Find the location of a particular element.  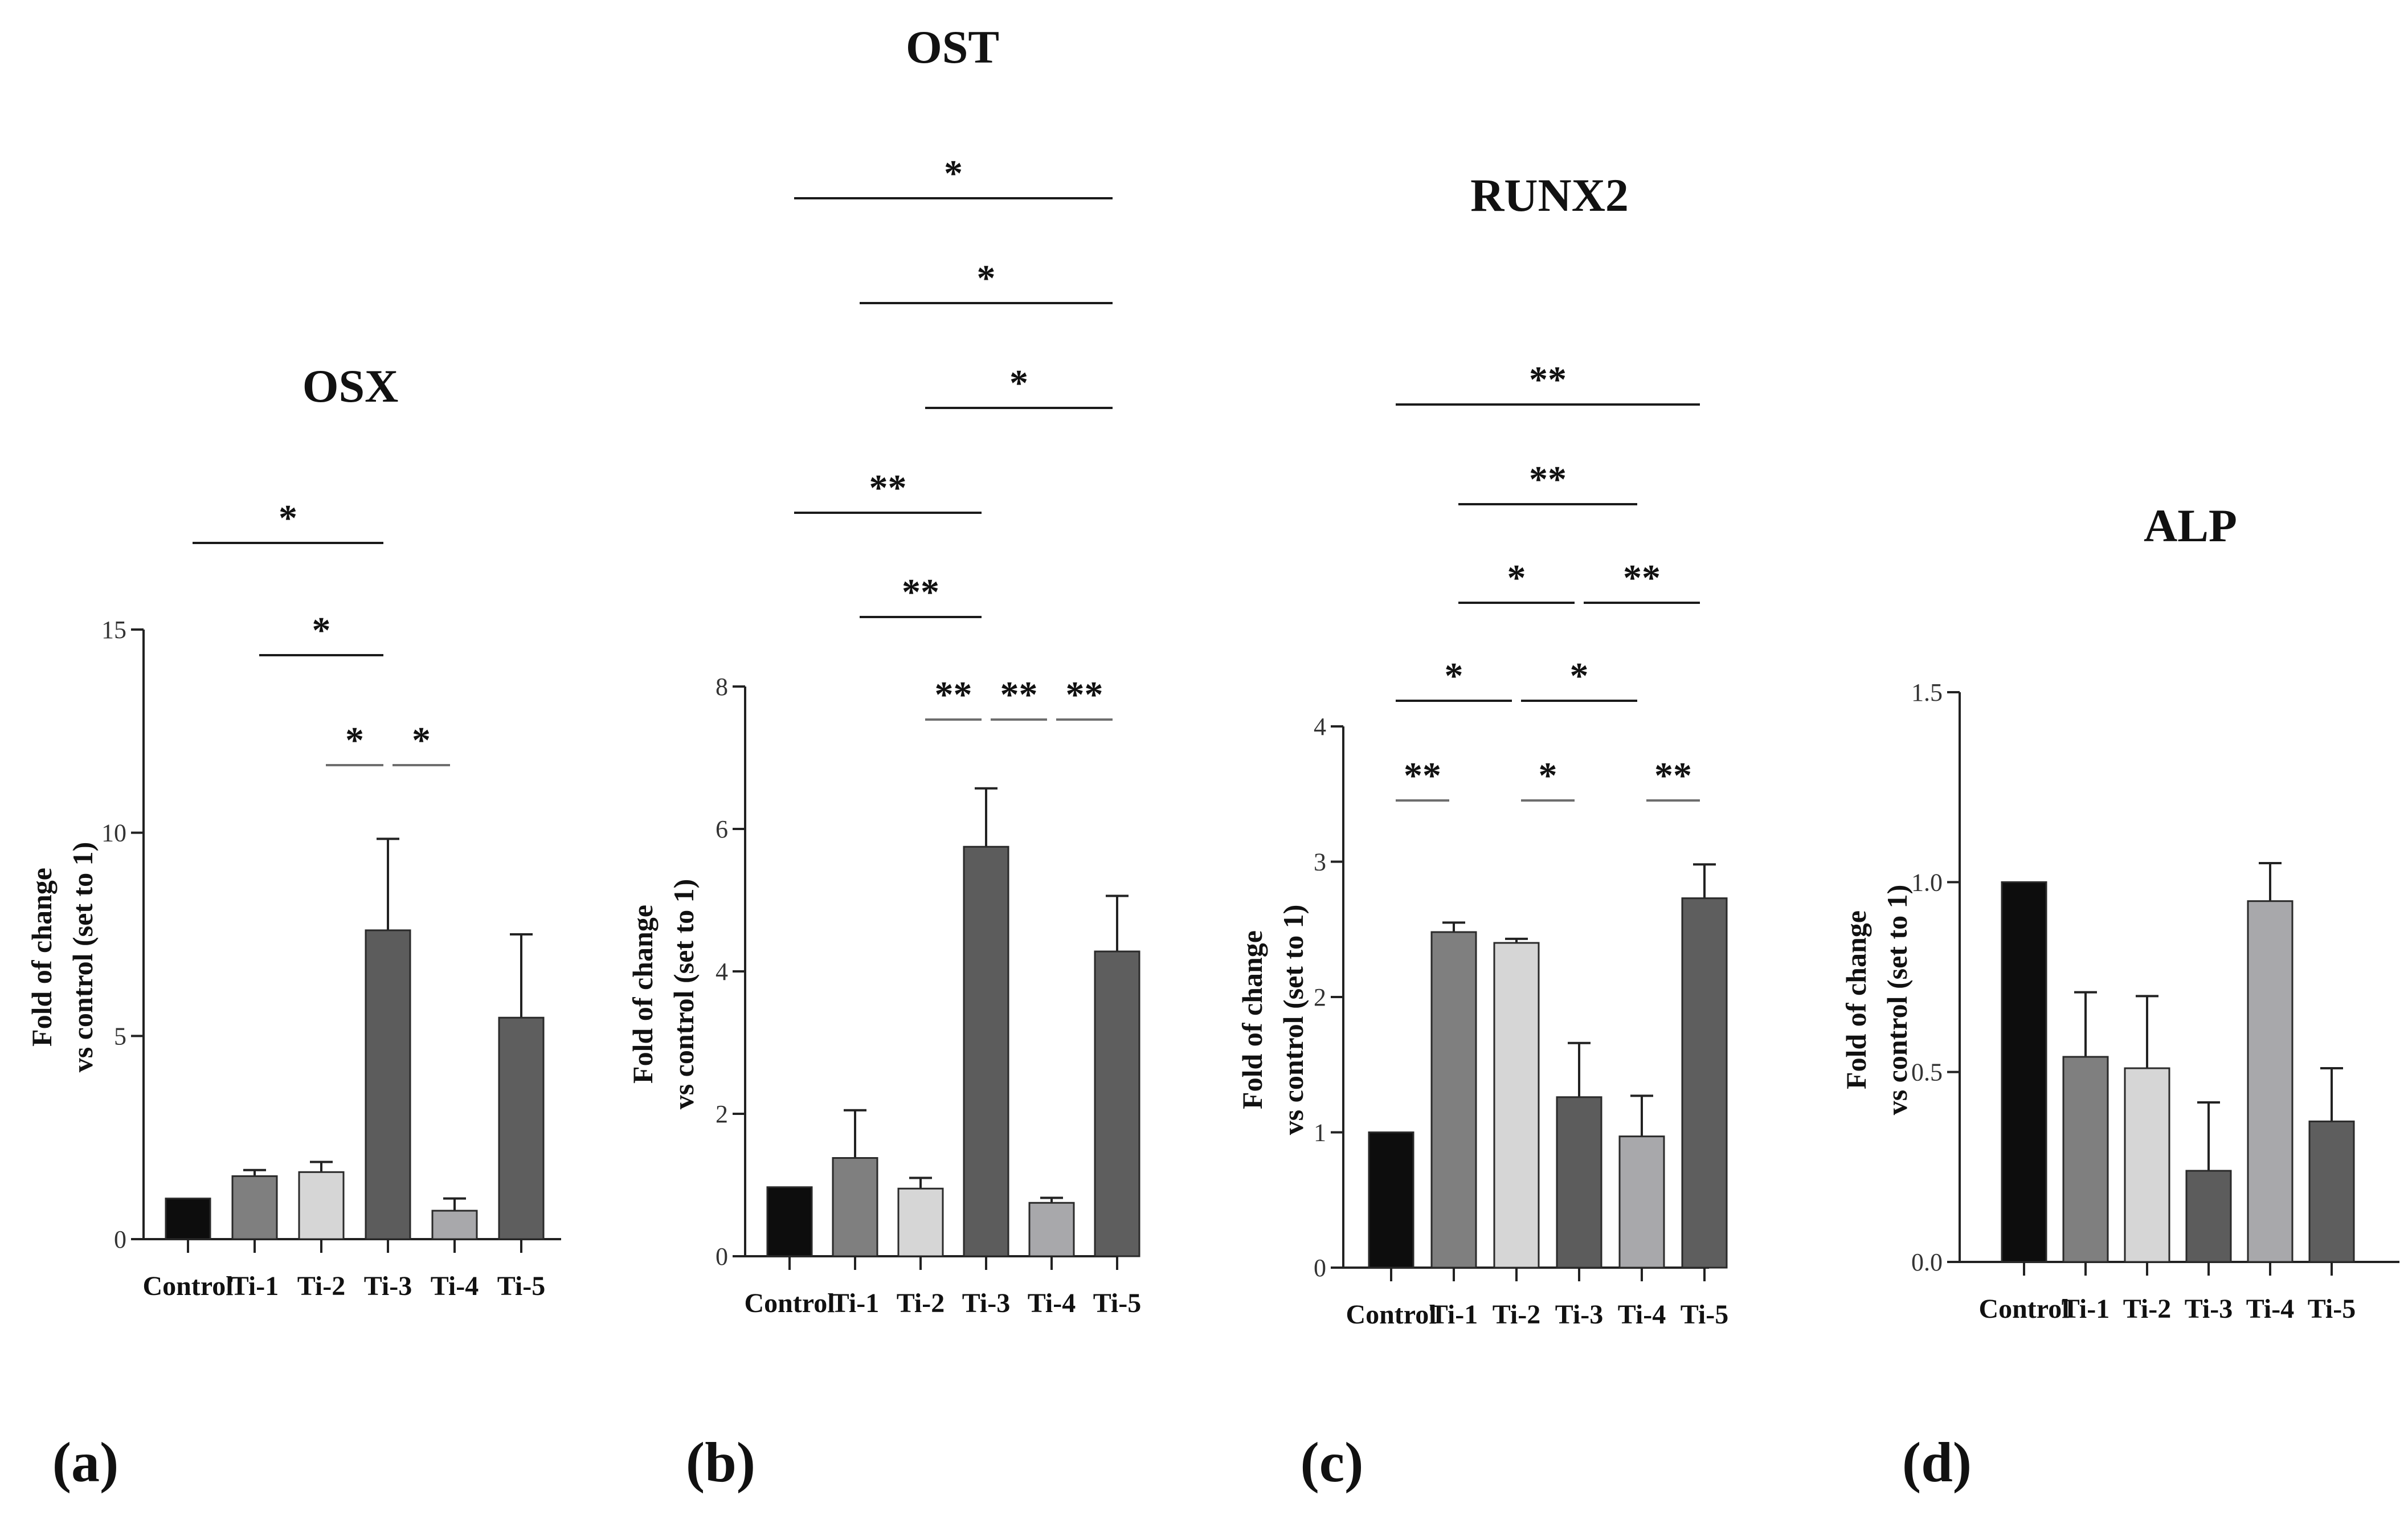

y-tick-label: 6 is located at coordinates (722, 829).